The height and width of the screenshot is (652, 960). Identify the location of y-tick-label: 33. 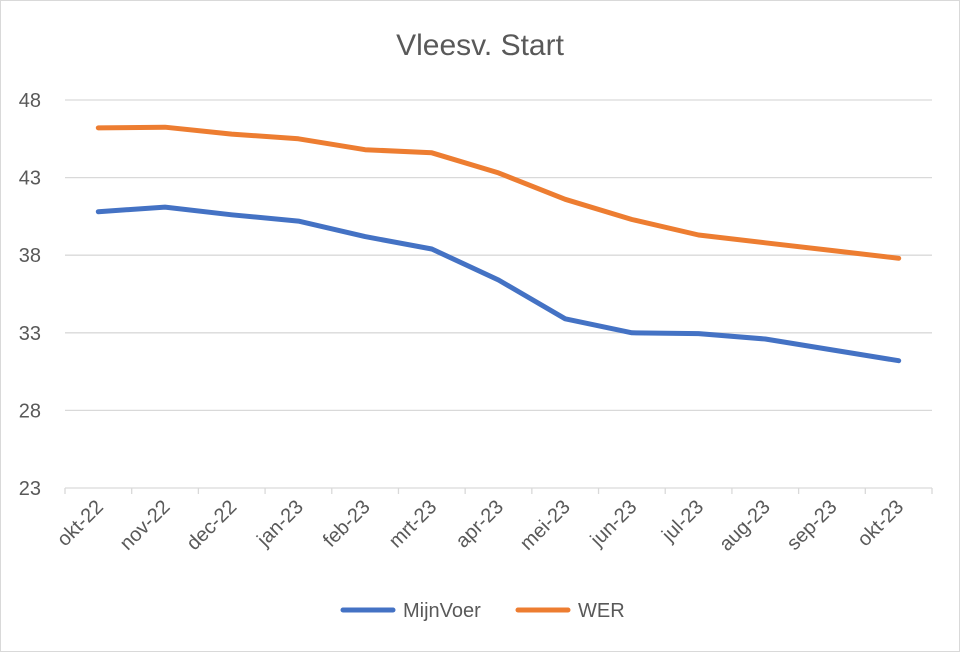
(30, 334).